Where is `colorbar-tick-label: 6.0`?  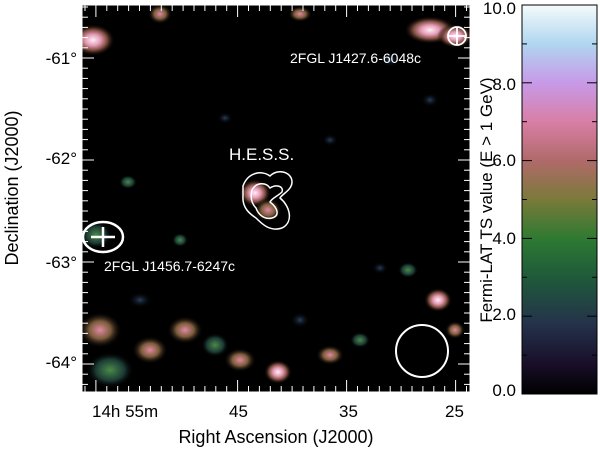 colorbar-tick-label: 6.0 is located at coordinates (504, 160).